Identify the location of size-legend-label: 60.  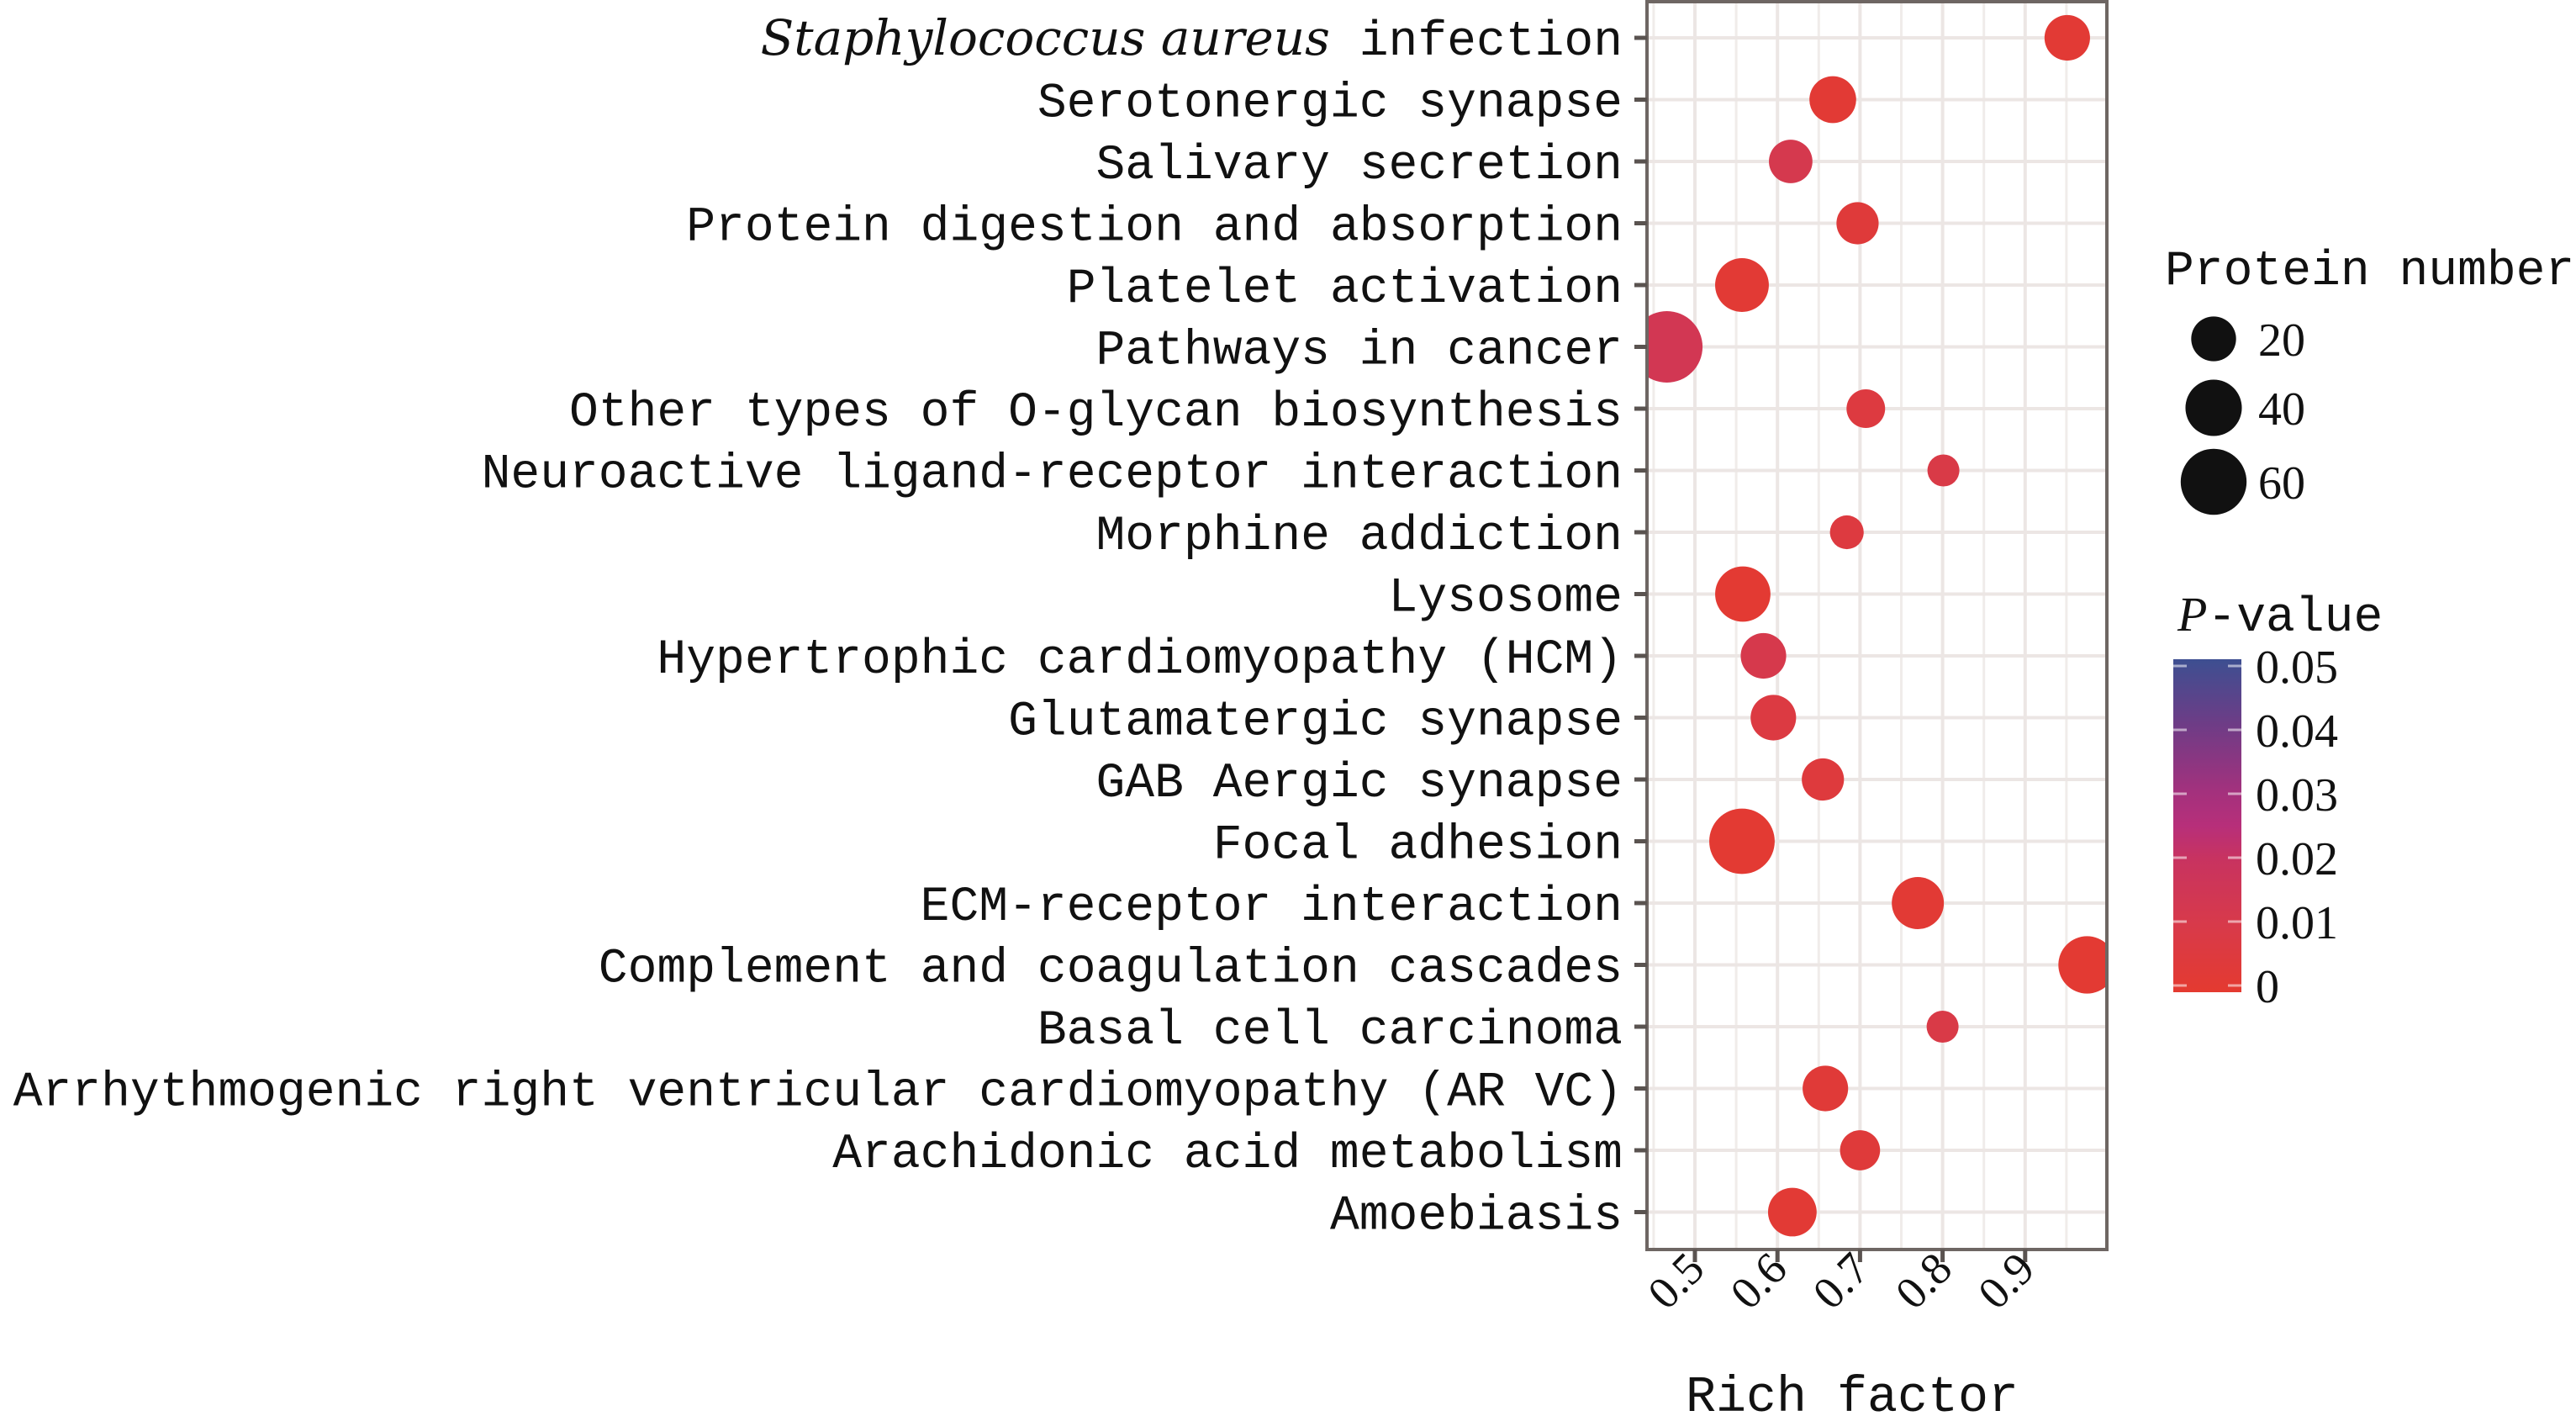
(2281, 483).